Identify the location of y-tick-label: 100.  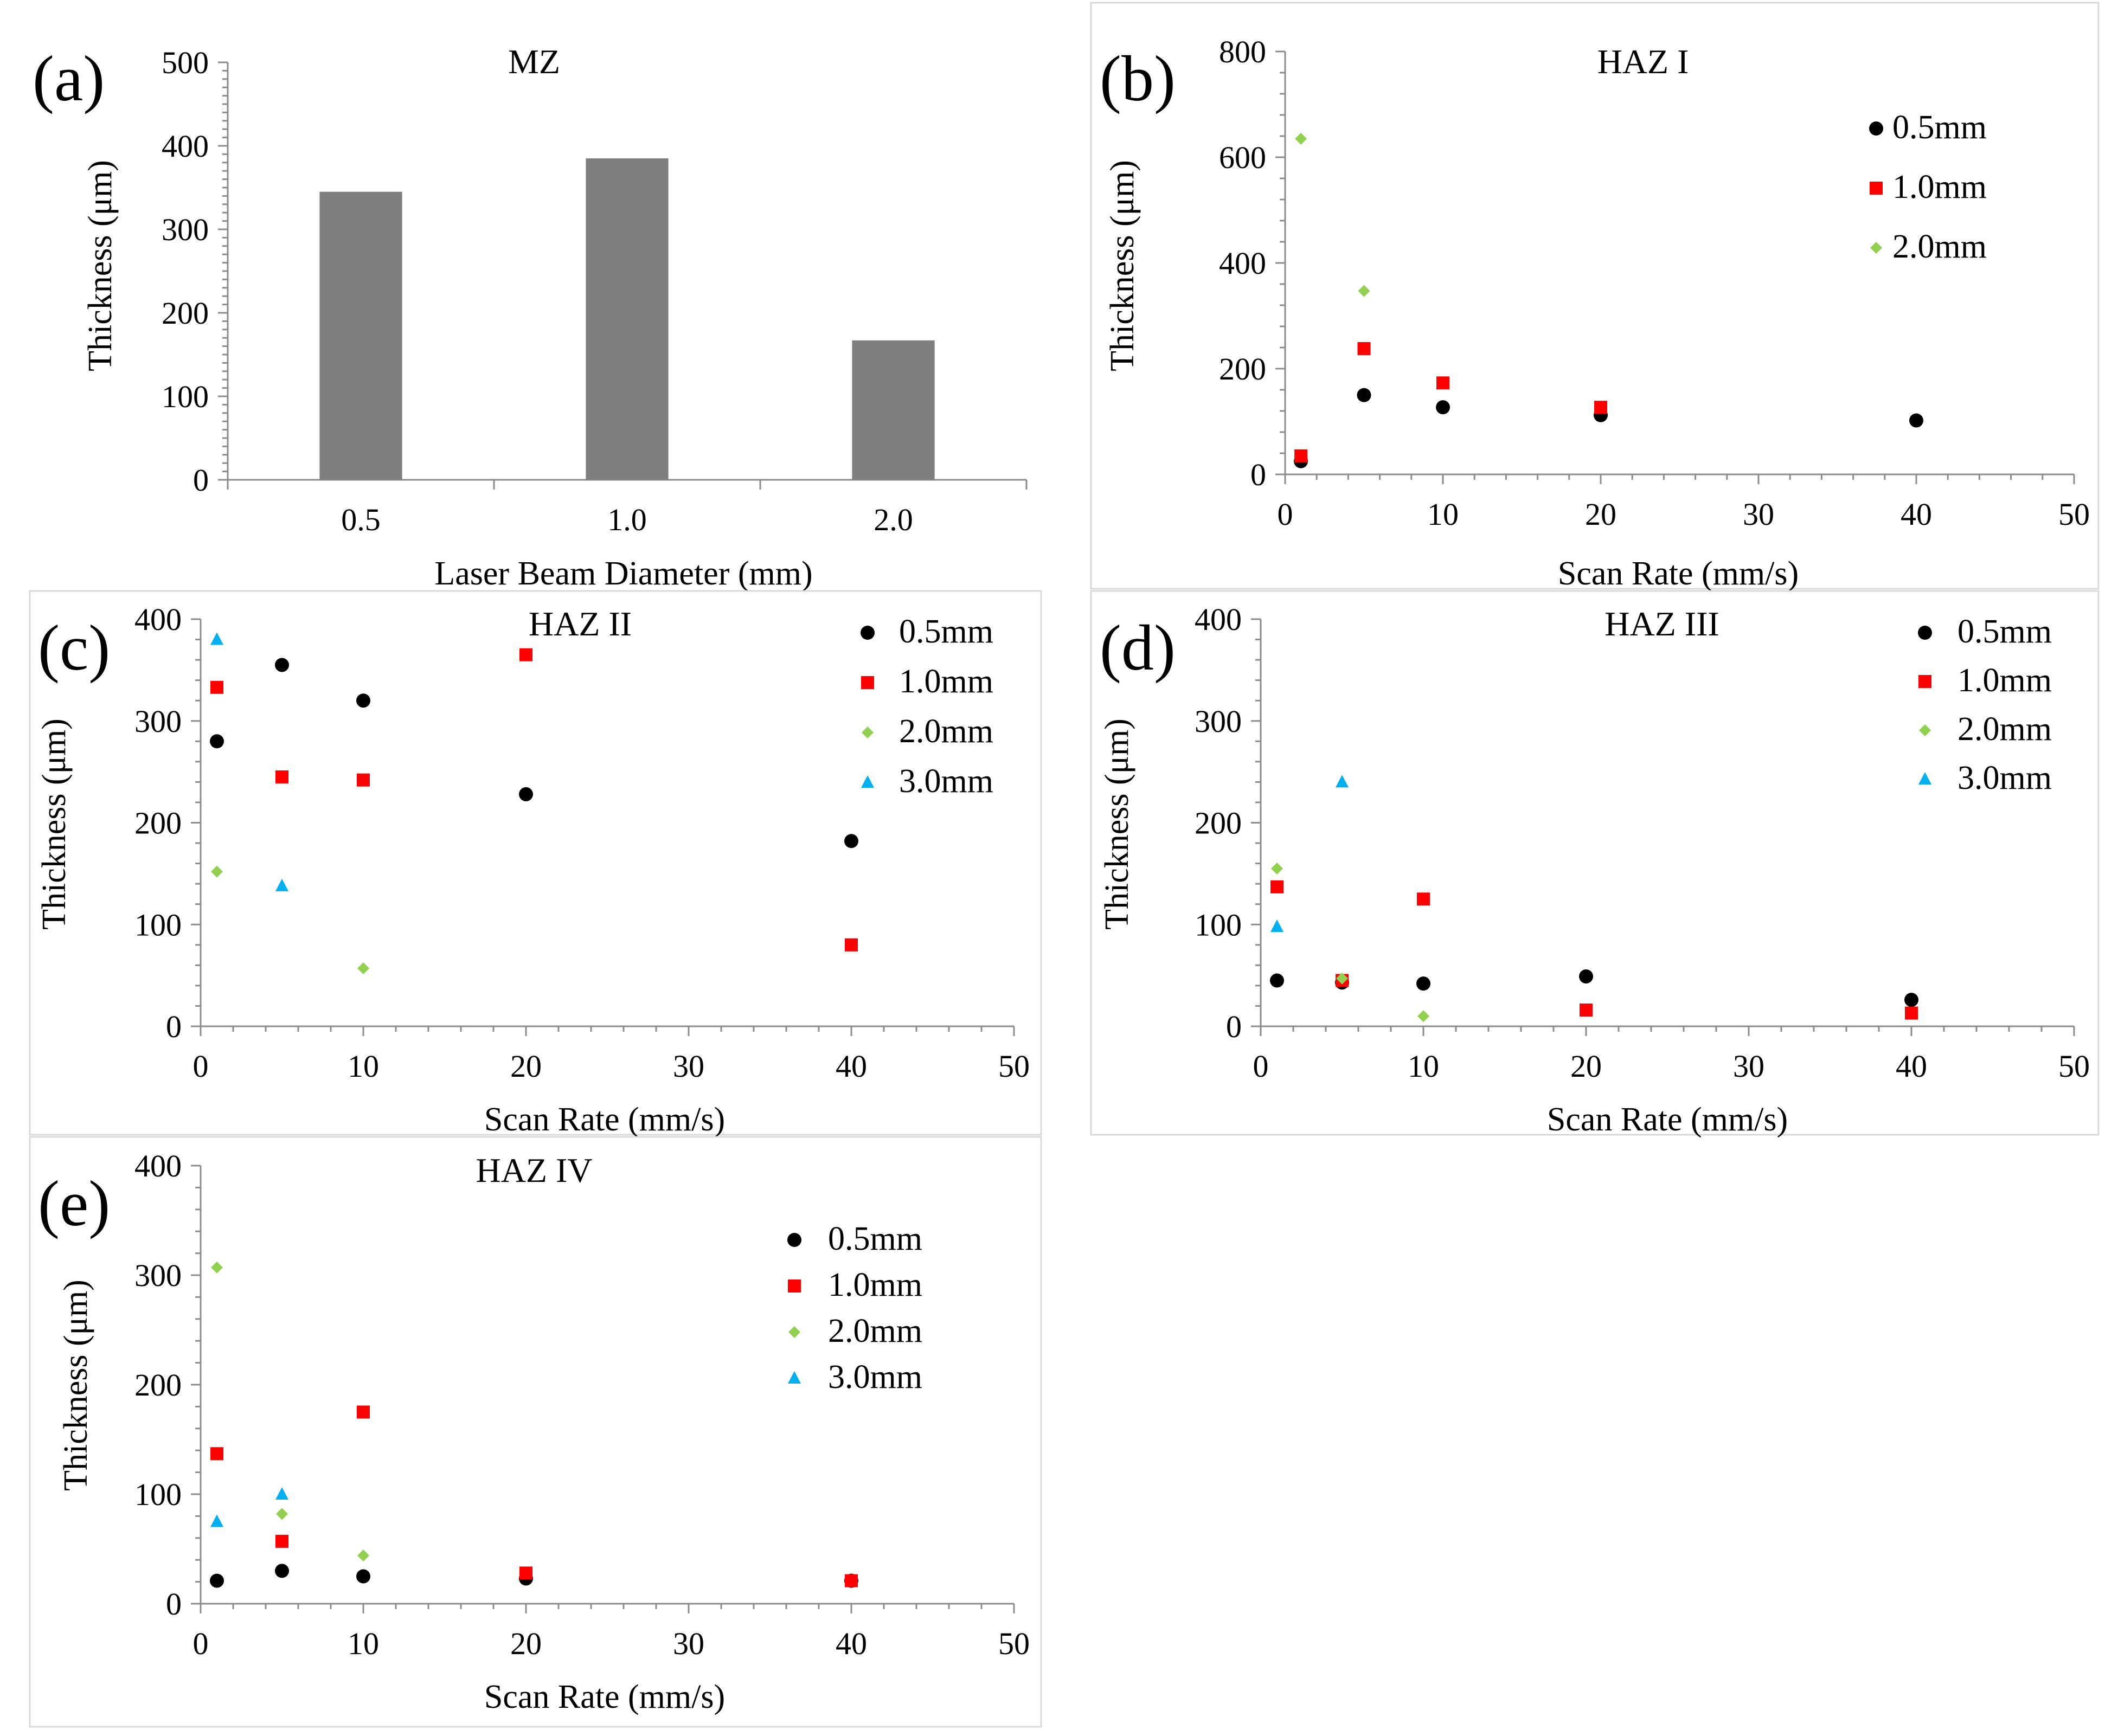
(158, 924).